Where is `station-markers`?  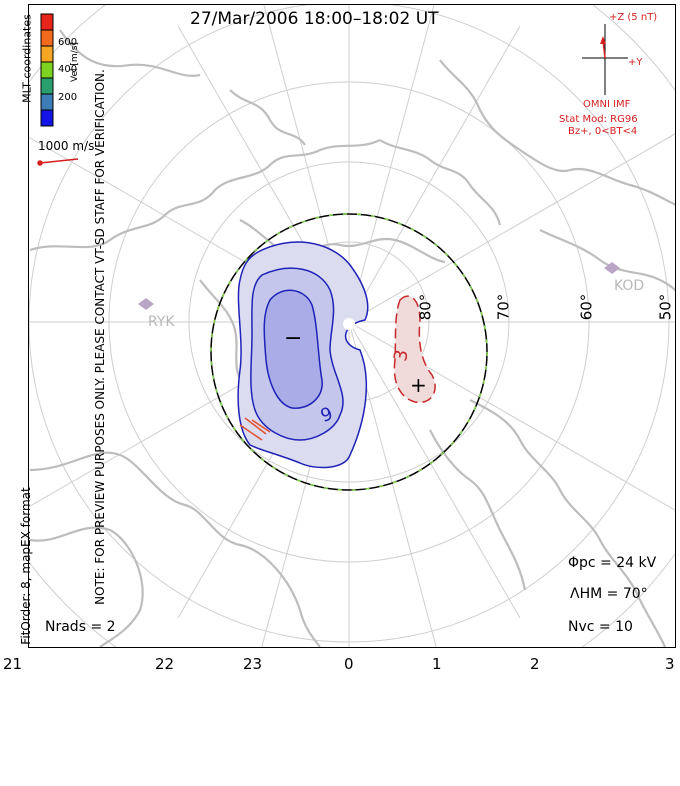
station-markers is located at coordinates (379, 286).